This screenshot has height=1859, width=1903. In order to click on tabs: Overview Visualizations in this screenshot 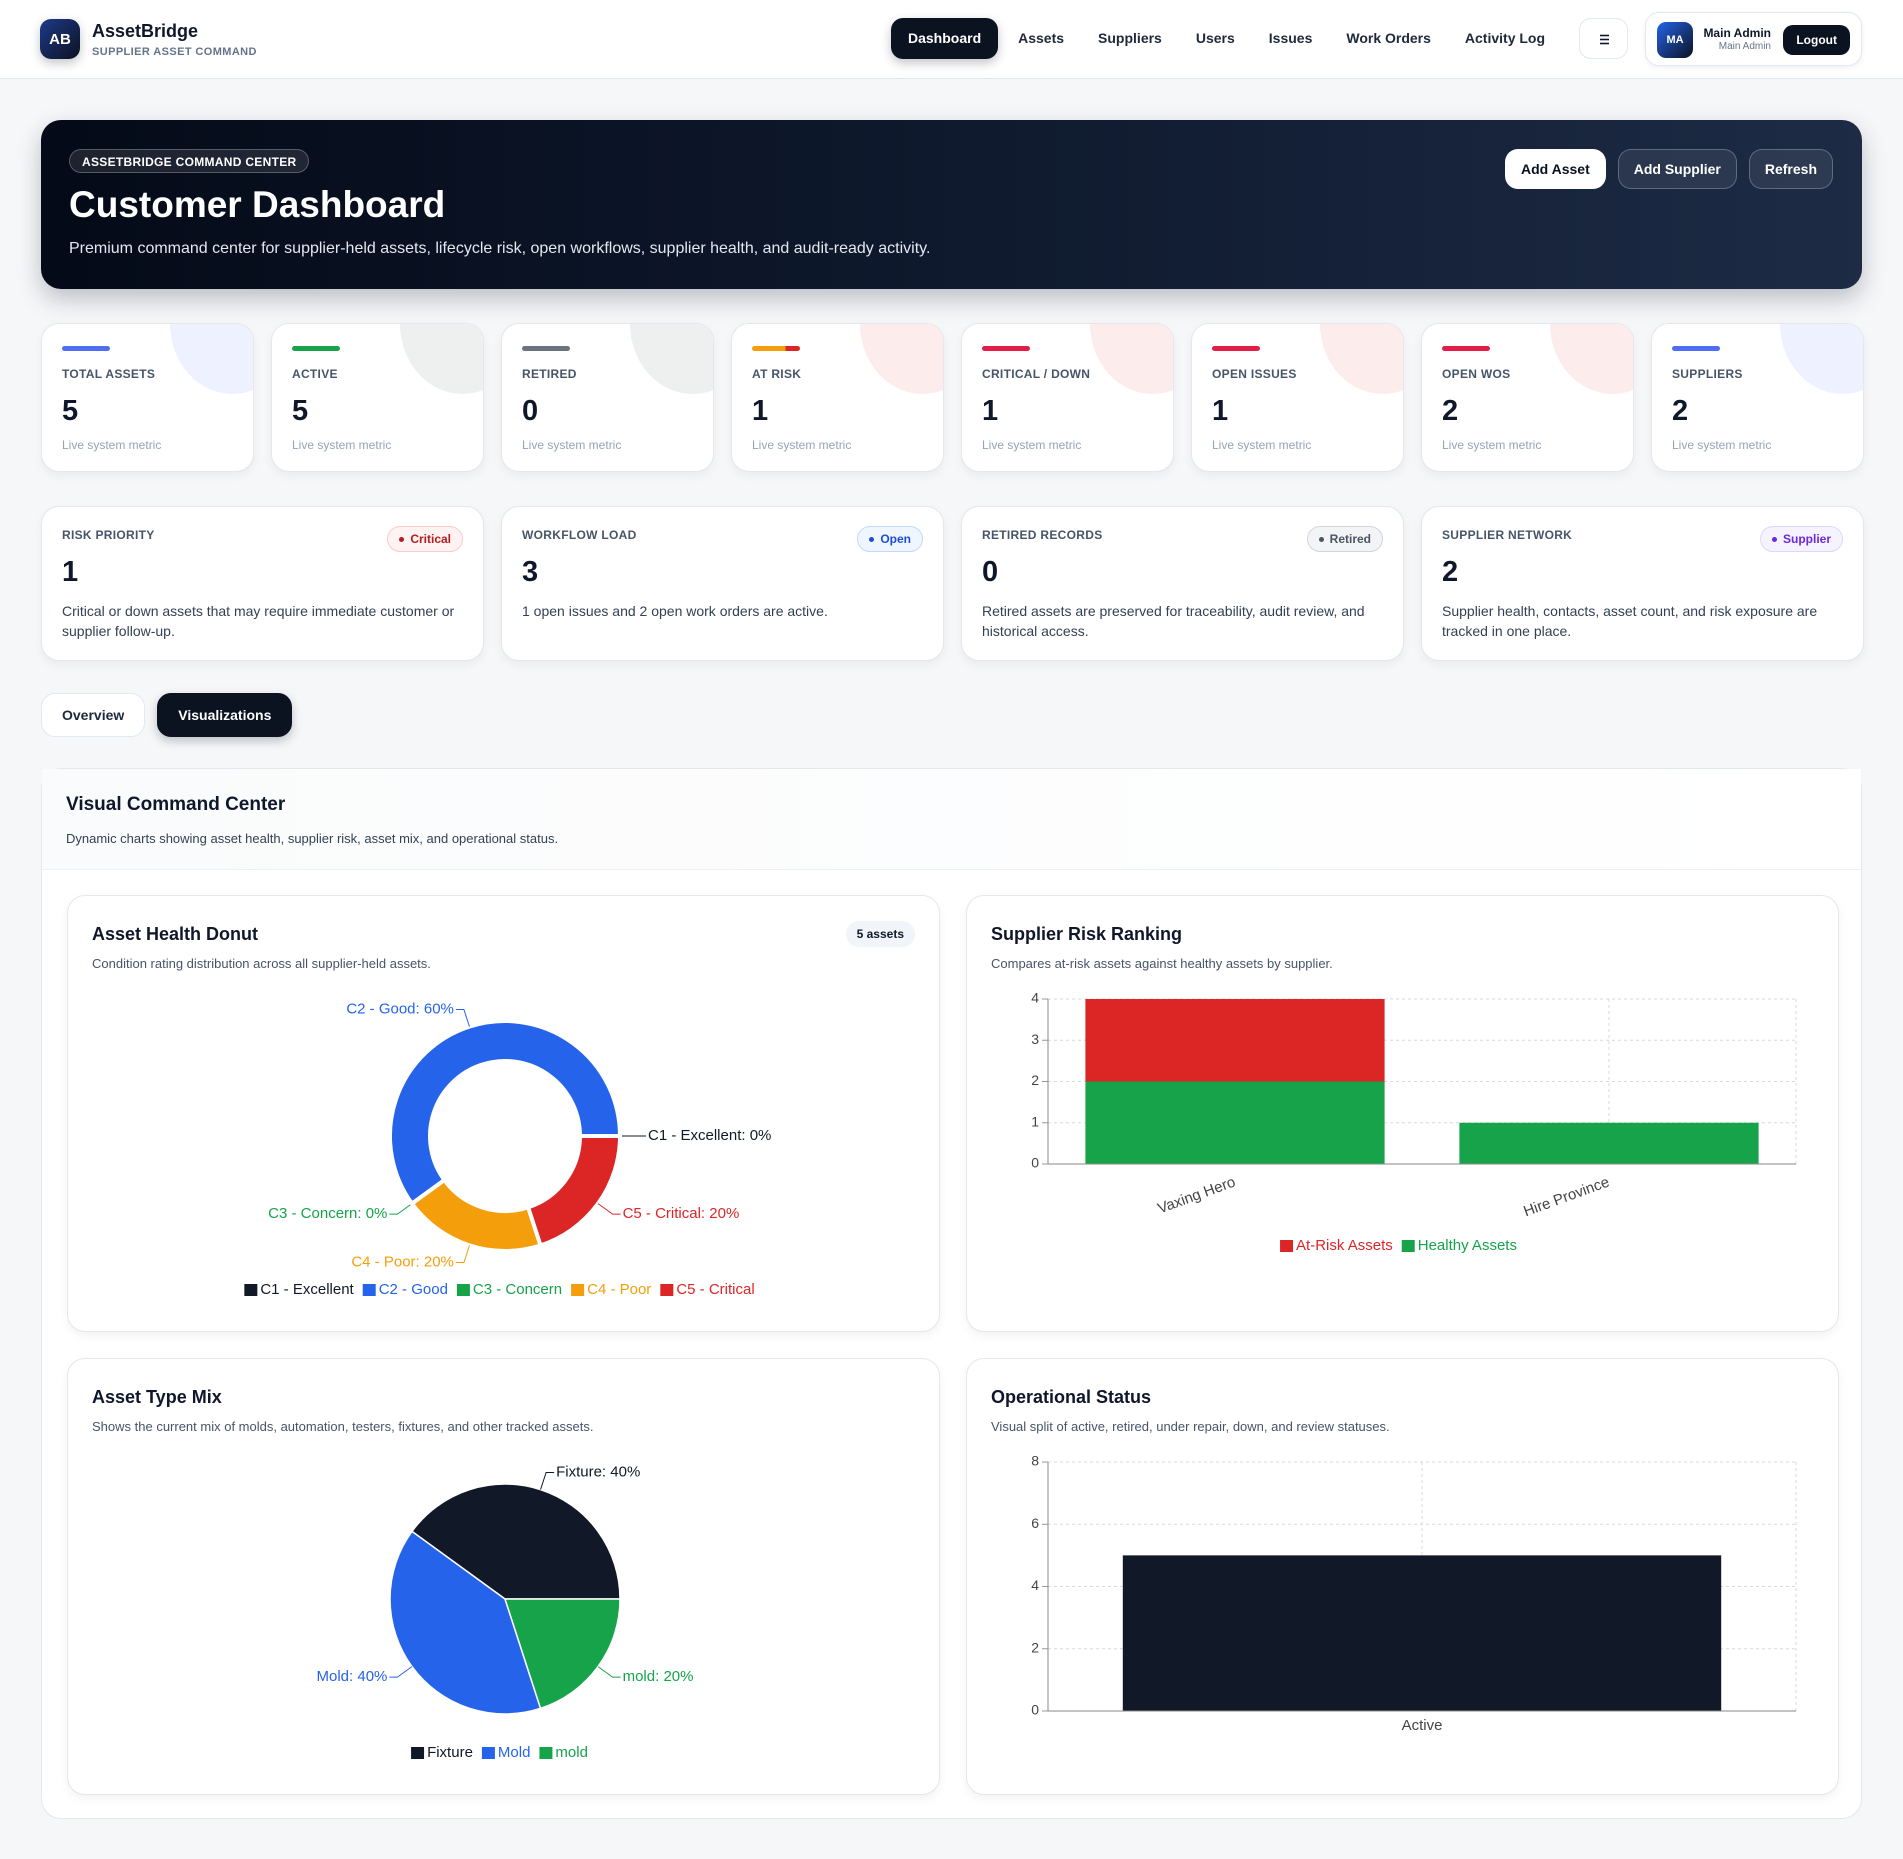, I will do `click(167, 715)`.